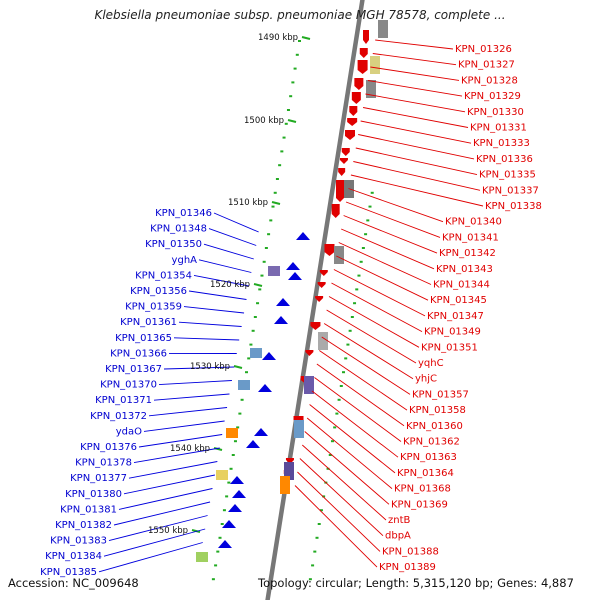 The image size is (600, 600). Describe the element at coordinates (510, 190) in the screenshot. I see `gene-label-forward: KPN_01337` at that location.